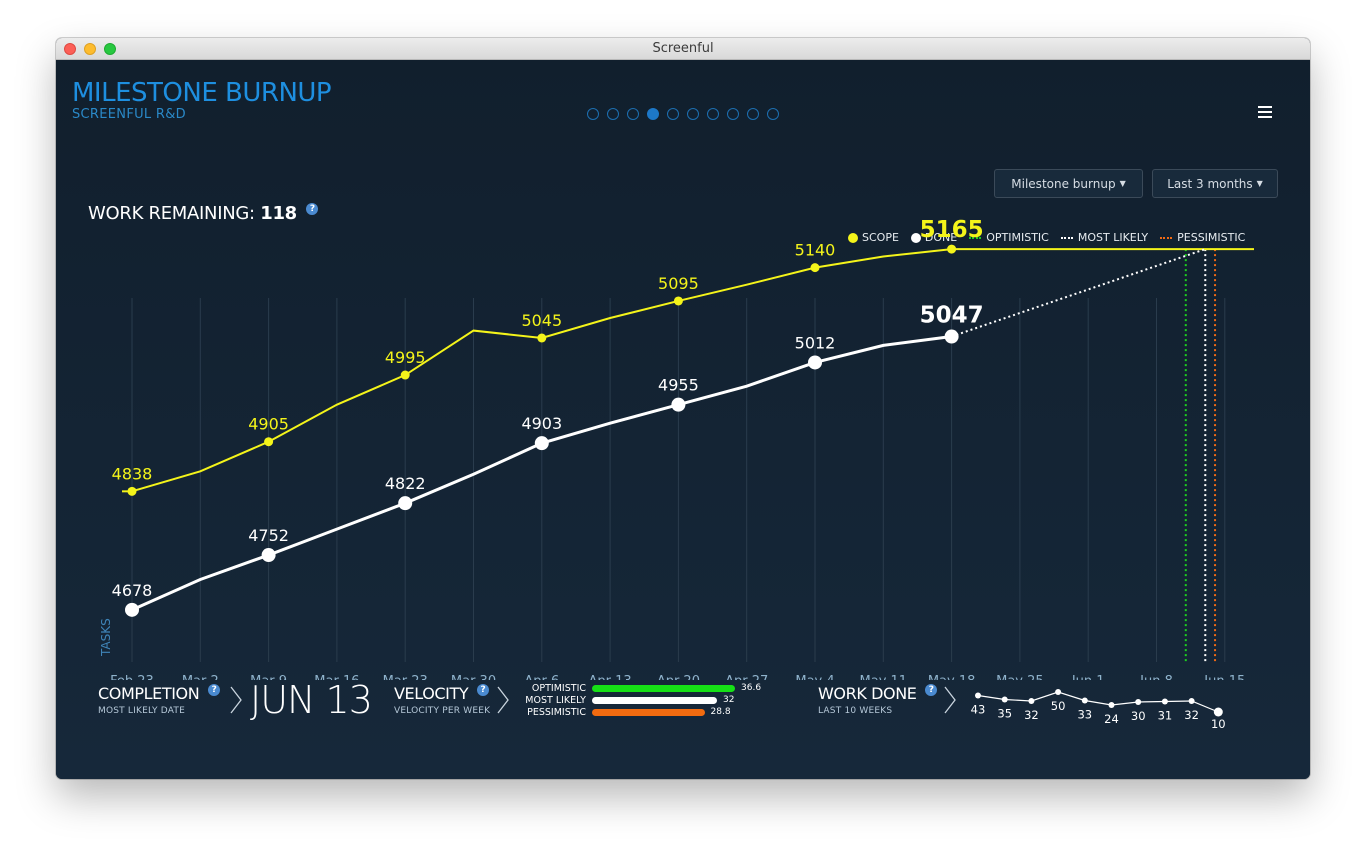  I want to click on sparkline-value: 35, so click(1004, 714).